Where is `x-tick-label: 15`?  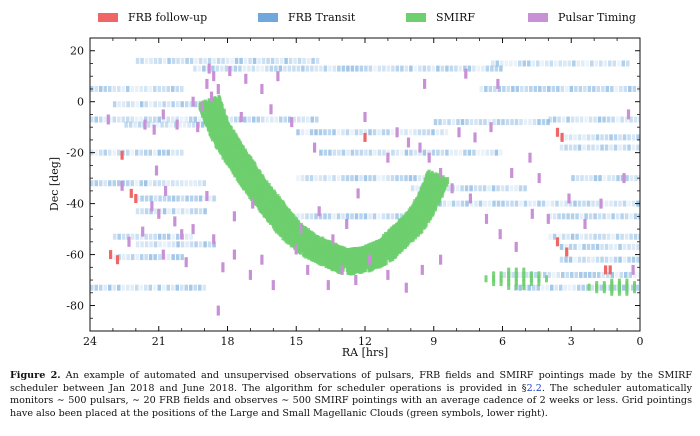 x-tick-label: 15 is located at coordinates (296, 341).